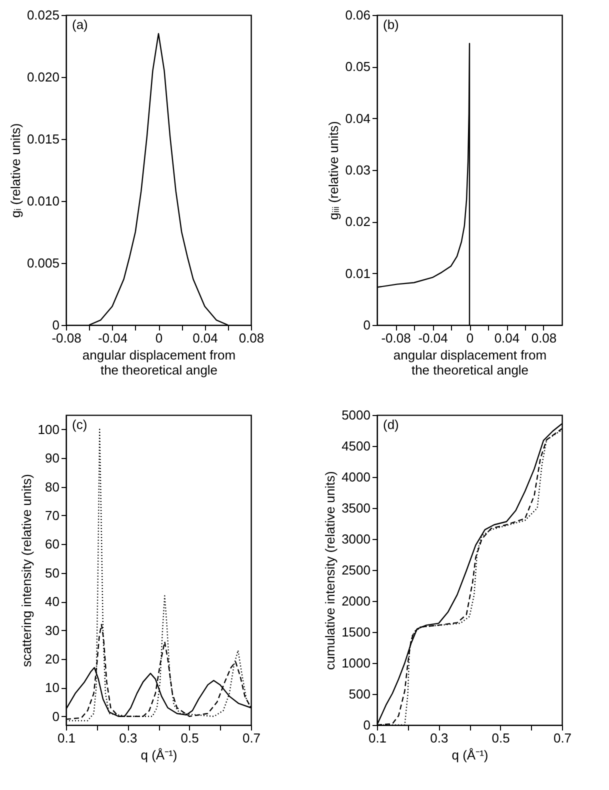 This screenshot has width=609, height=790. Describe the element at coordinates (52, 515) in the screenshot. I see `y-tick-label: 70` at that location.